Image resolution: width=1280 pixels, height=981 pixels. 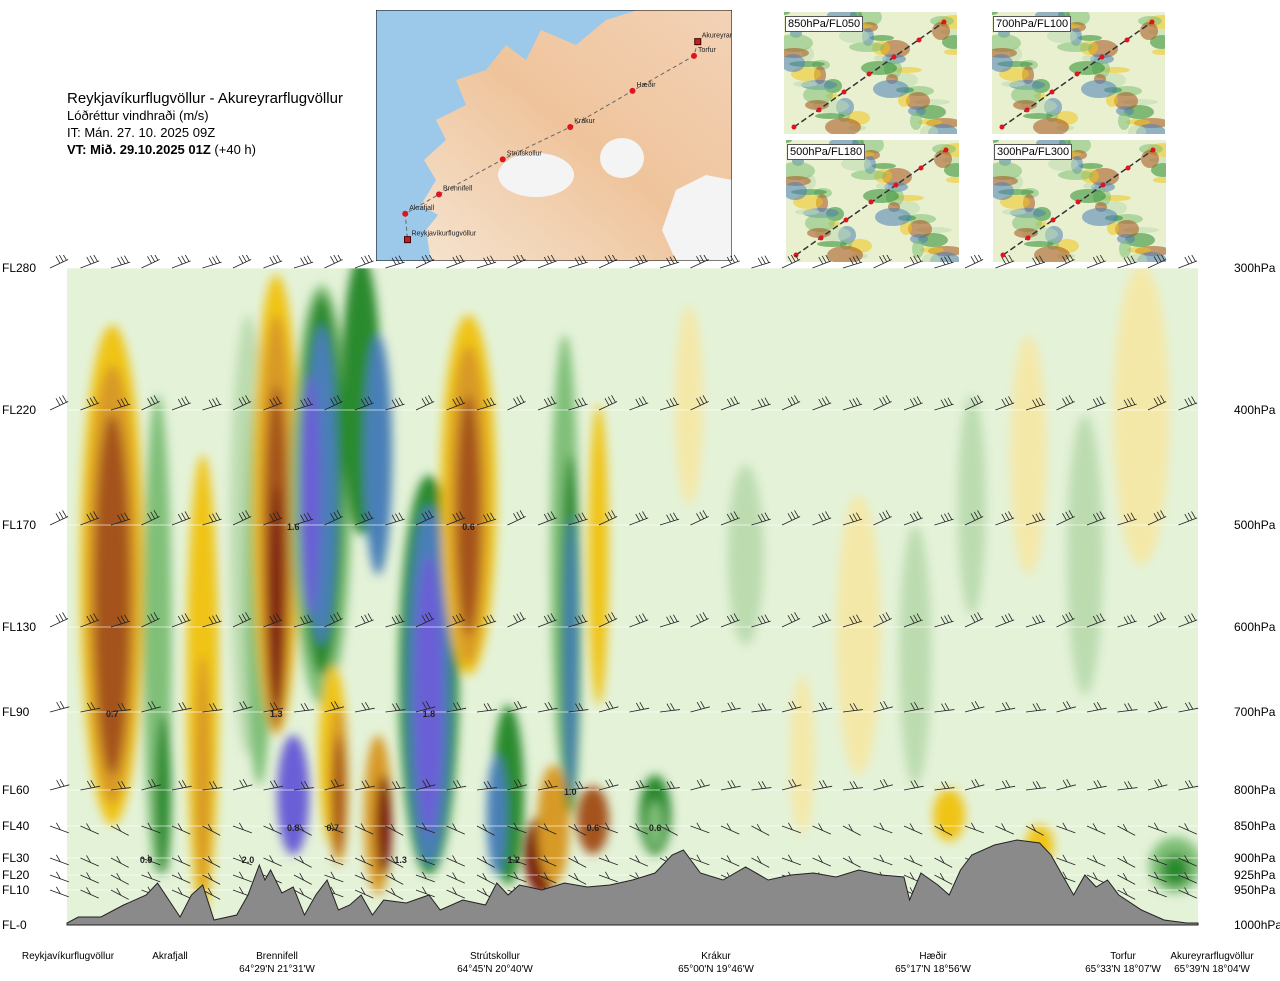 What do you see at coordinates (1257, 925) in the screenshot?
I see `hpa-tick-label: 1000hPa` at bounding box center [1257, 925].